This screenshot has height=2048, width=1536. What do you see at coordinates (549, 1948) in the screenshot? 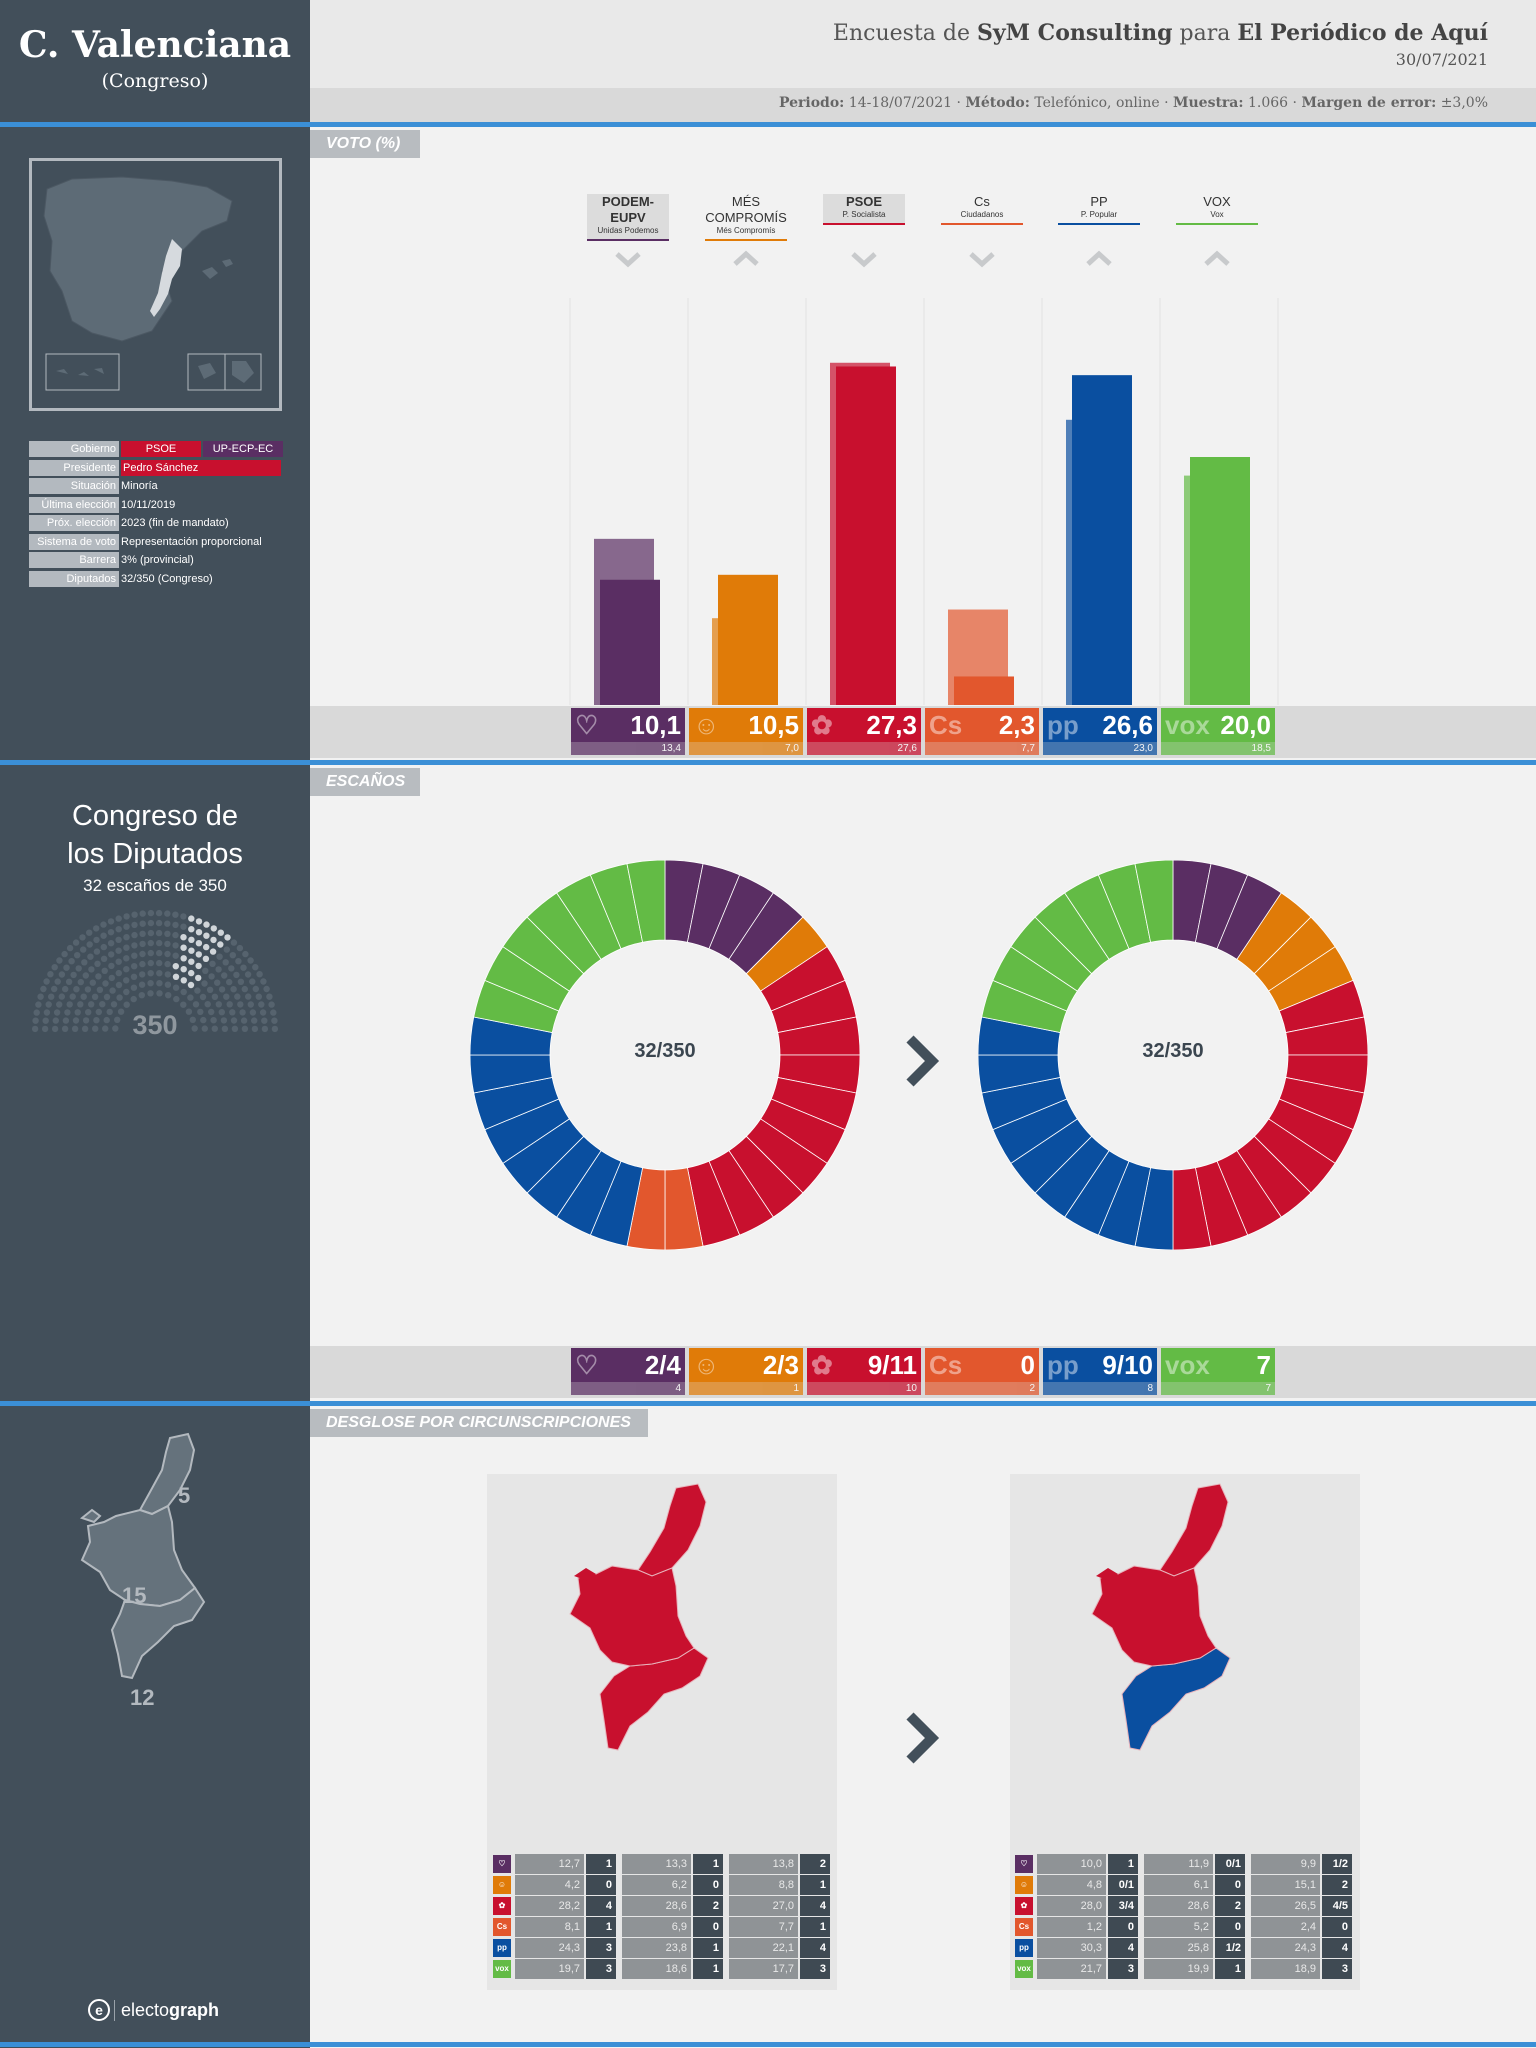
I see `cell-pct: 24,3` at bounding box center [549, 1948].